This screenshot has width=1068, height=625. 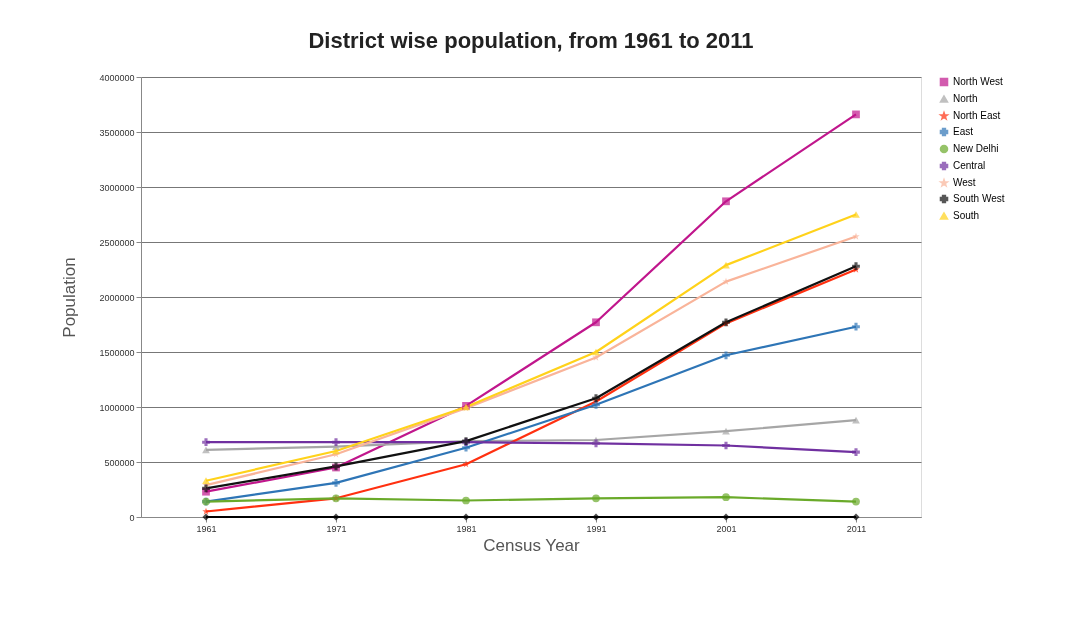 What do you see at coordinates (966, 215) in the screenshot?
I see `legend-label: South` at bounding box center [966, 215].